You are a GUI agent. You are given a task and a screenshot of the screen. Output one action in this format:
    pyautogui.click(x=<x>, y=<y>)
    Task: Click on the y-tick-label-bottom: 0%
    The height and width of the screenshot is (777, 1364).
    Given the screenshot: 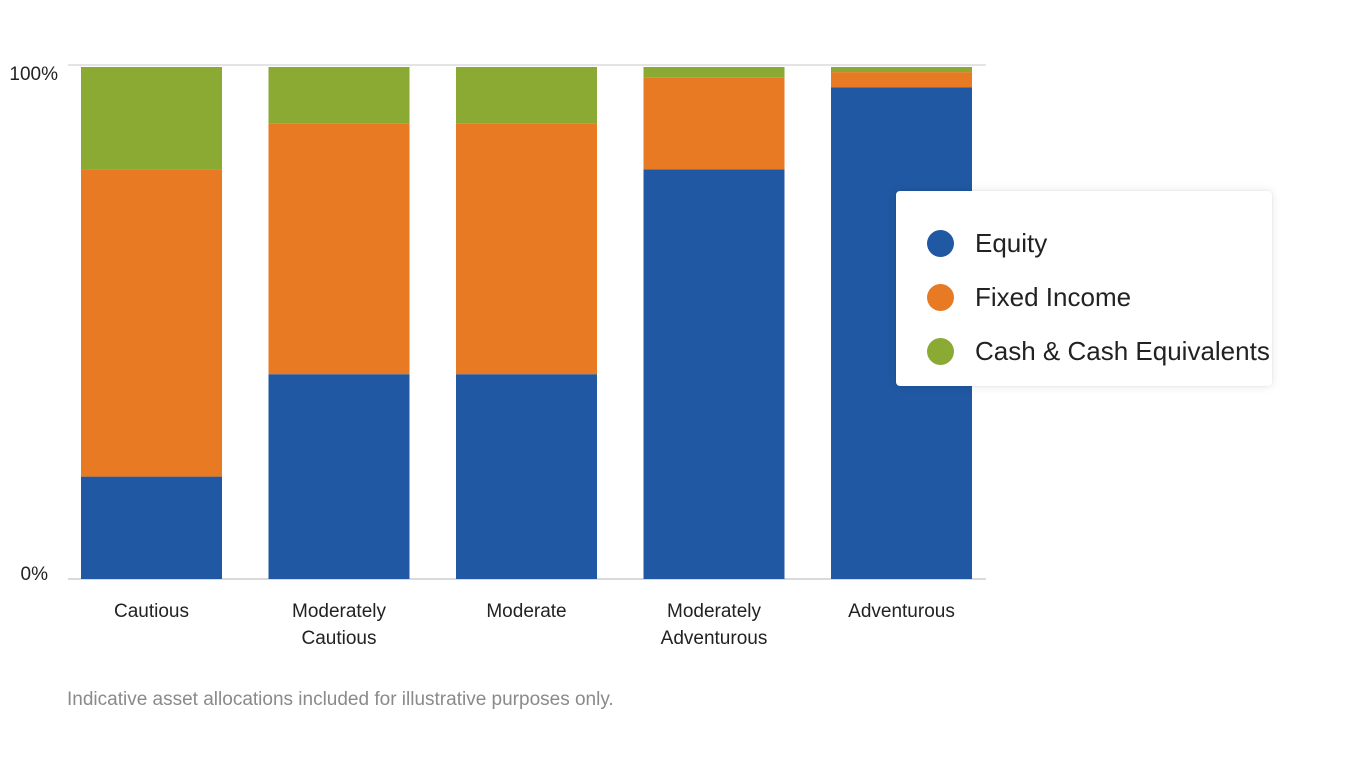 What is the action you would take?
    pyautogui.click(x=35, y=574)
    